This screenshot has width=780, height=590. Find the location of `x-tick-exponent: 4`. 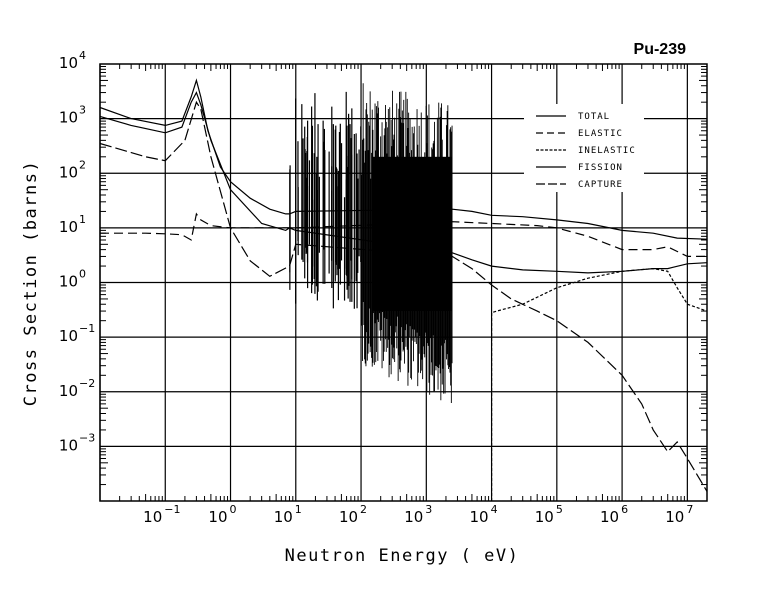

x-tick-exponent: 4 is located at coordinates (494, 509).